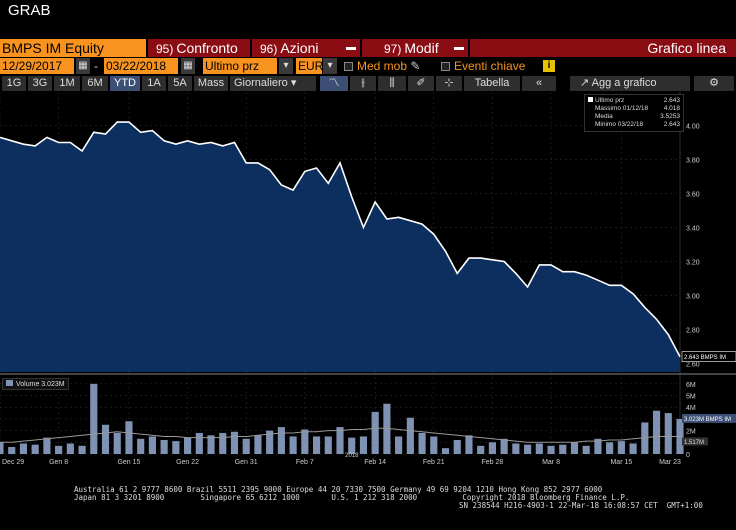  I want to click on last-price-tag-box, so click(708, 357).